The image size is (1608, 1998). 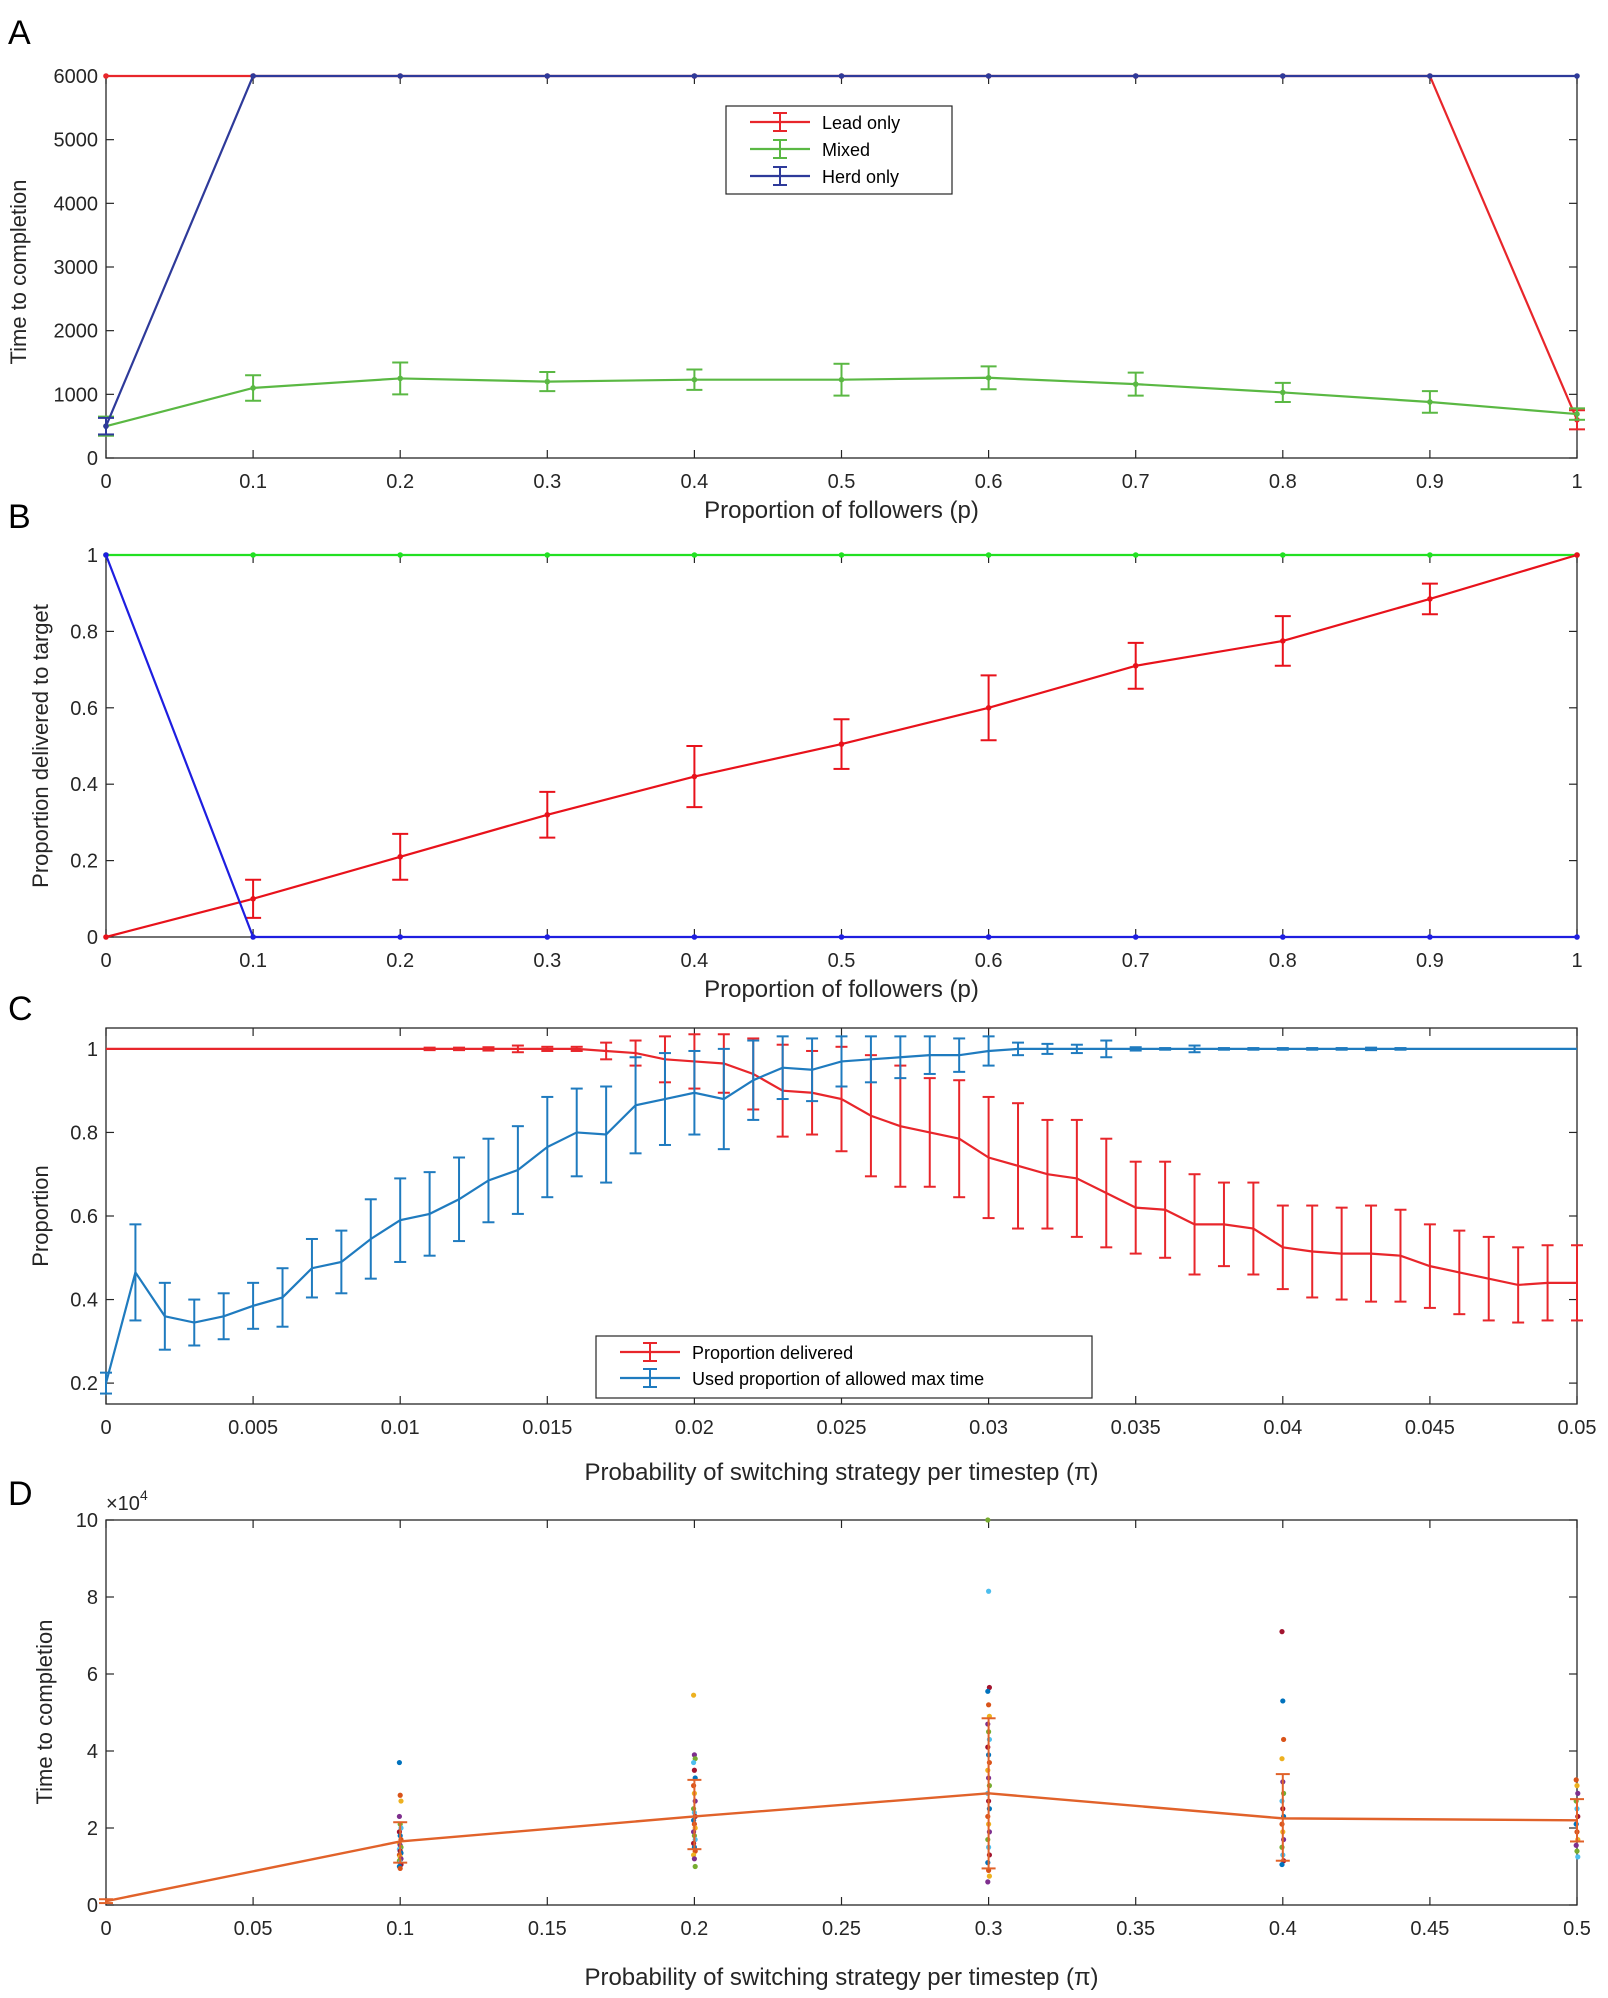 What do you see at coordinates (87, 1521) in the screenshot?
I see `y-tick-label: 10` at bounding box center [87, 1521].